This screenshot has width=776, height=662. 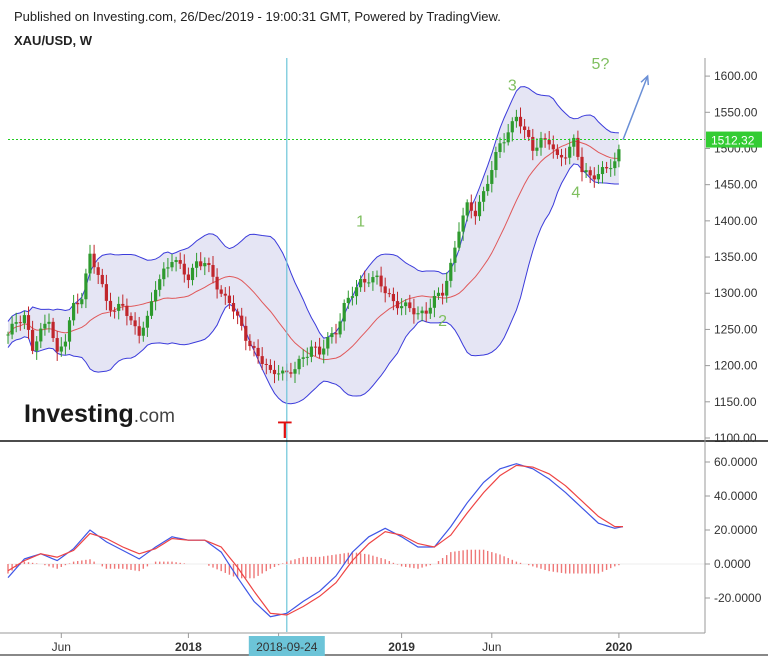 I want to click on wave-label-1: 1, so click(x=360, y=222).